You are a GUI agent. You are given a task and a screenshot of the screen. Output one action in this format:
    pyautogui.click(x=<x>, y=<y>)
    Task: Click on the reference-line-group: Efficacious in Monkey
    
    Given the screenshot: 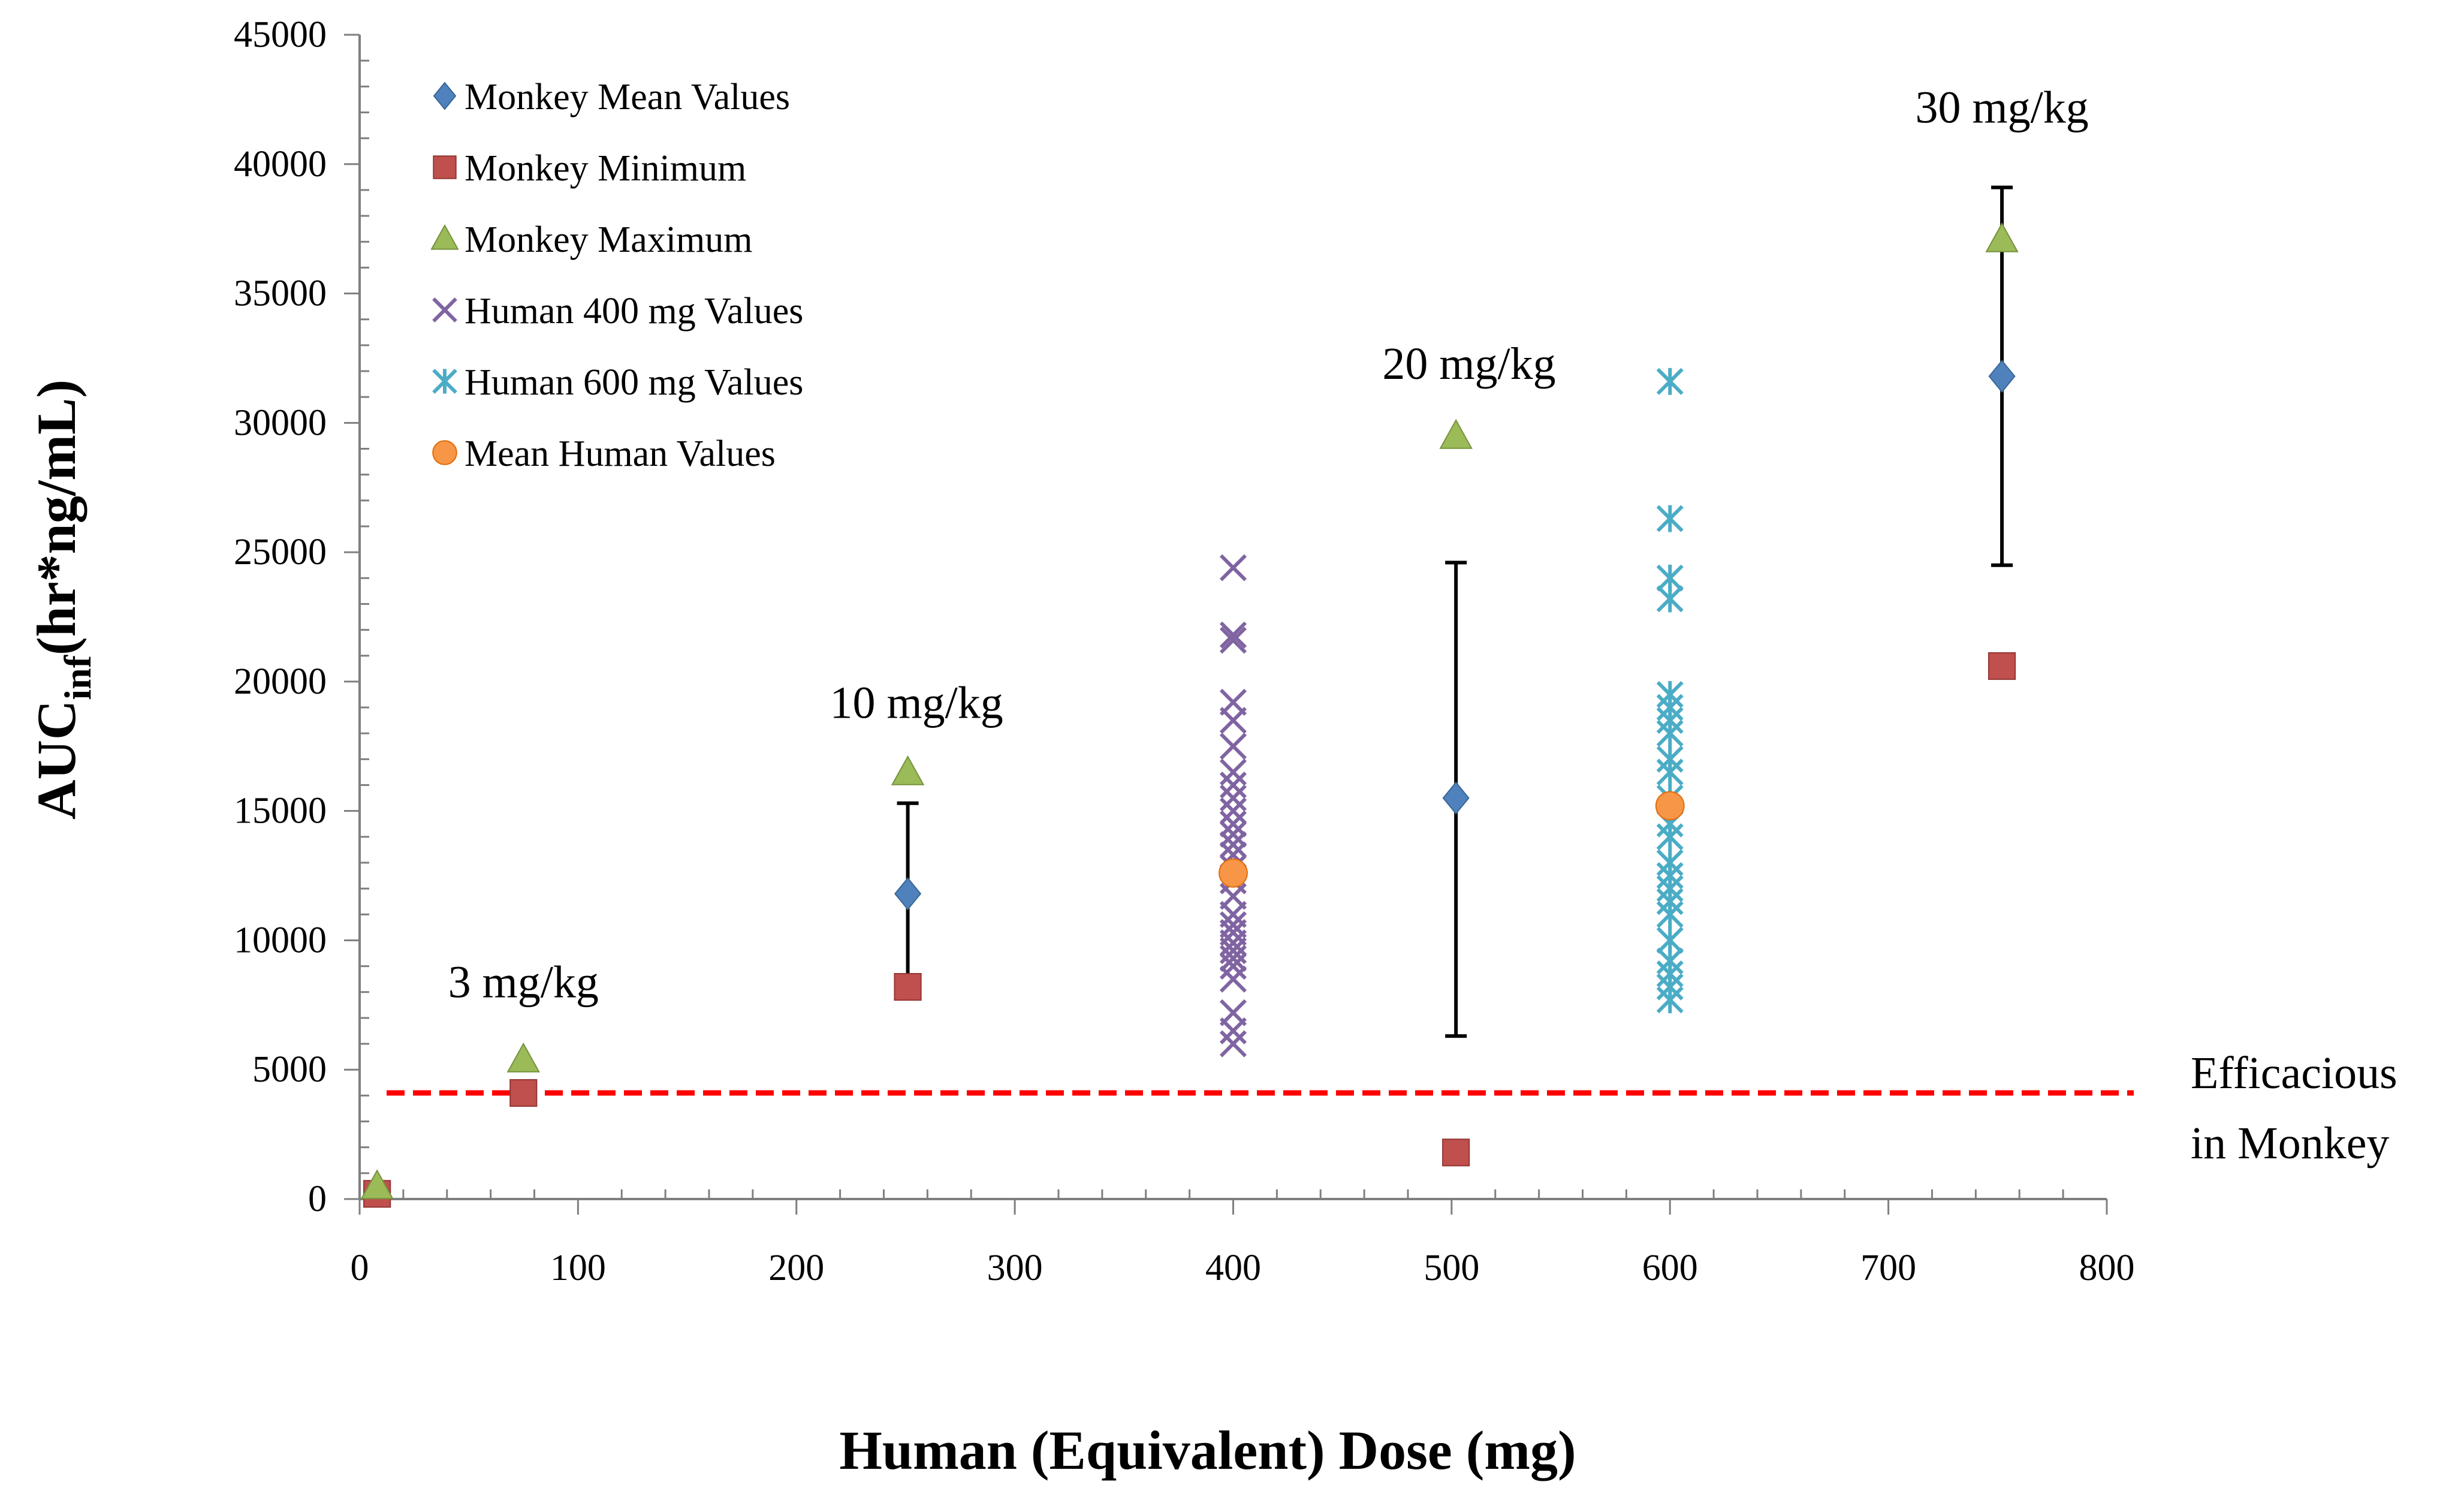 What is the action you would take?
    pyautogui.click(x=1392, y=1108)
    